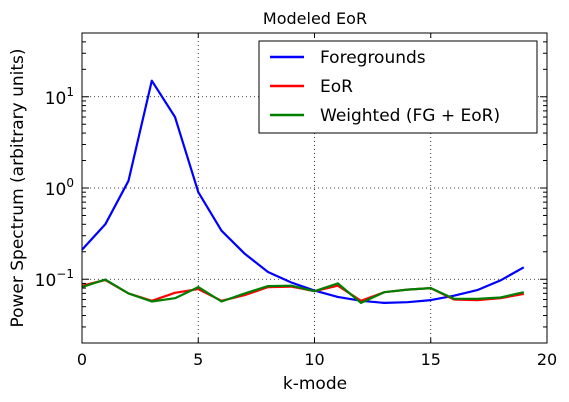 Image resolution: width=569 pixels, height=402 pixels. Describe the element at coordinates (82, 359) in the screenshot. I see `x-tick-label: 0` at that location.